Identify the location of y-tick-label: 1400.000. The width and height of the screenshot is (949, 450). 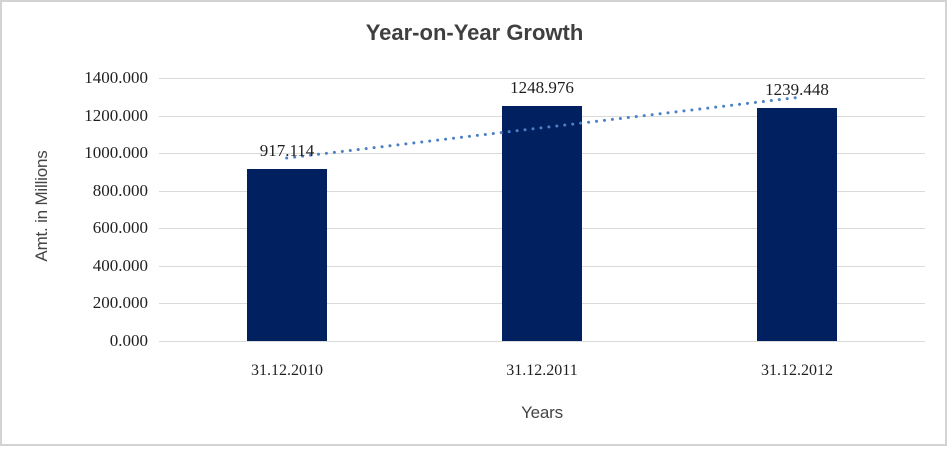
(116, 77).